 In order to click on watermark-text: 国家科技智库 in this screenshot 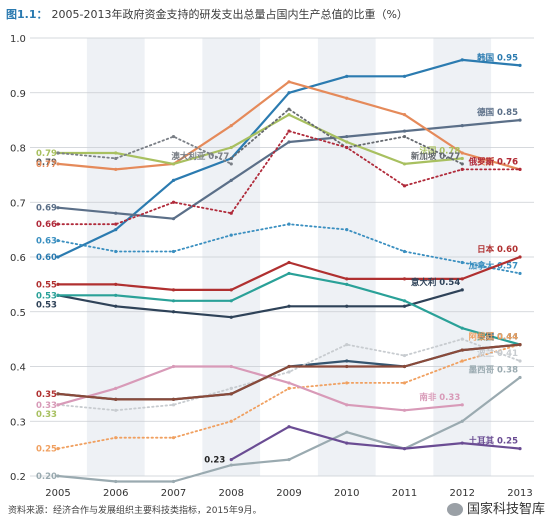, I will do `click(505, 509)`.